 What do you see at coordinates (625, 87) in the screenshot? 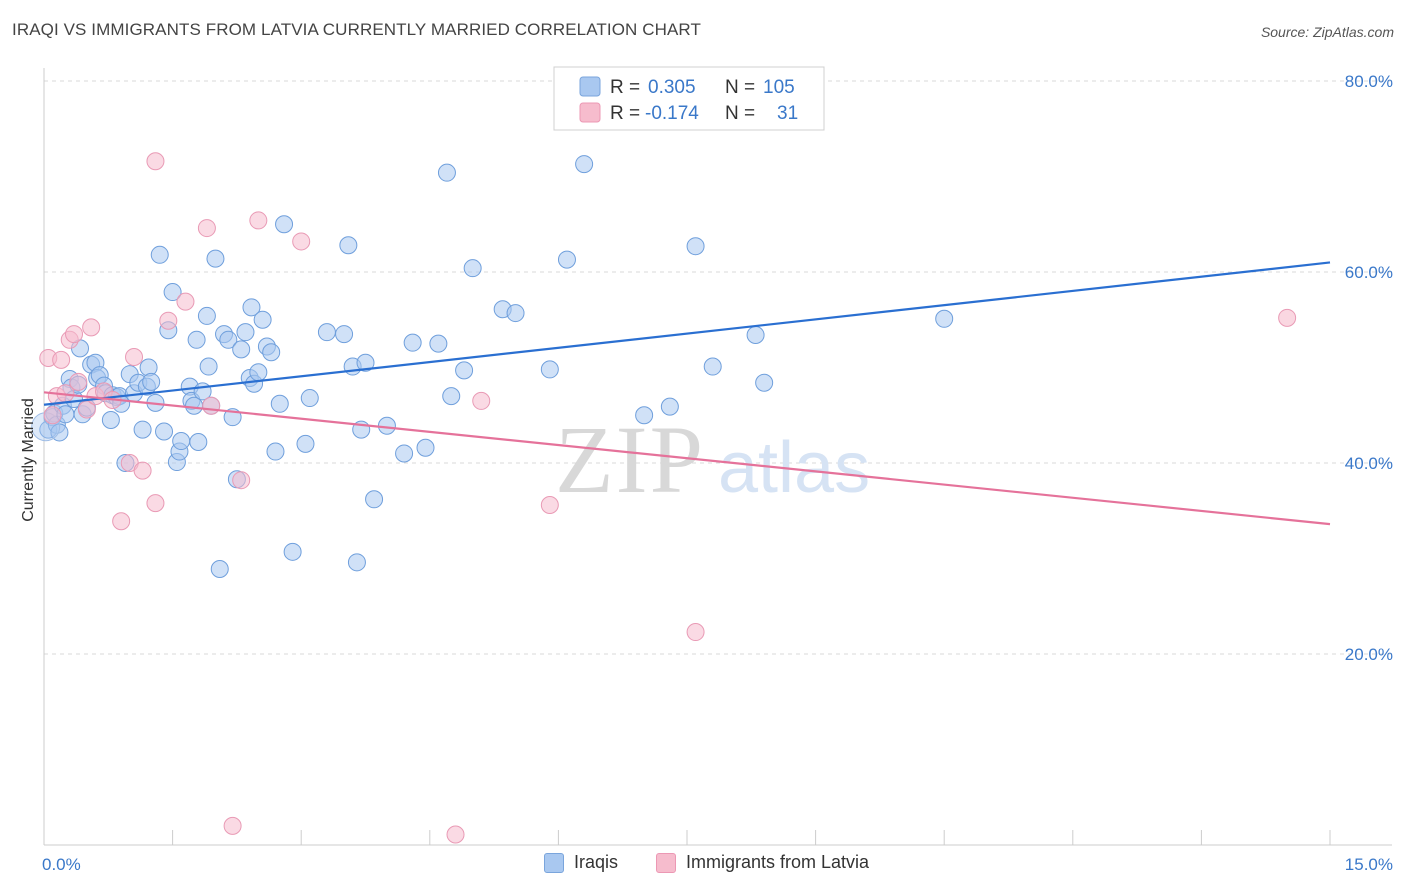
I see `legend-r-label-1: R =` at bounding box center [625, 87].